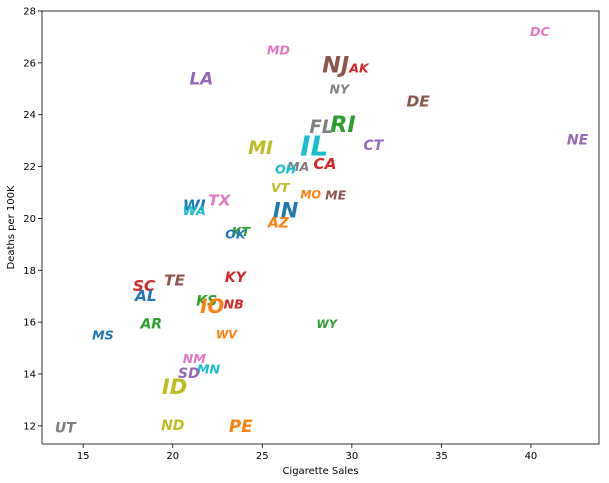 The width and height of the screenshot is (609, 483). Describe the element at coordinates (298, 166) in the screenshot. I see `point-label-ma: MA` at that location.